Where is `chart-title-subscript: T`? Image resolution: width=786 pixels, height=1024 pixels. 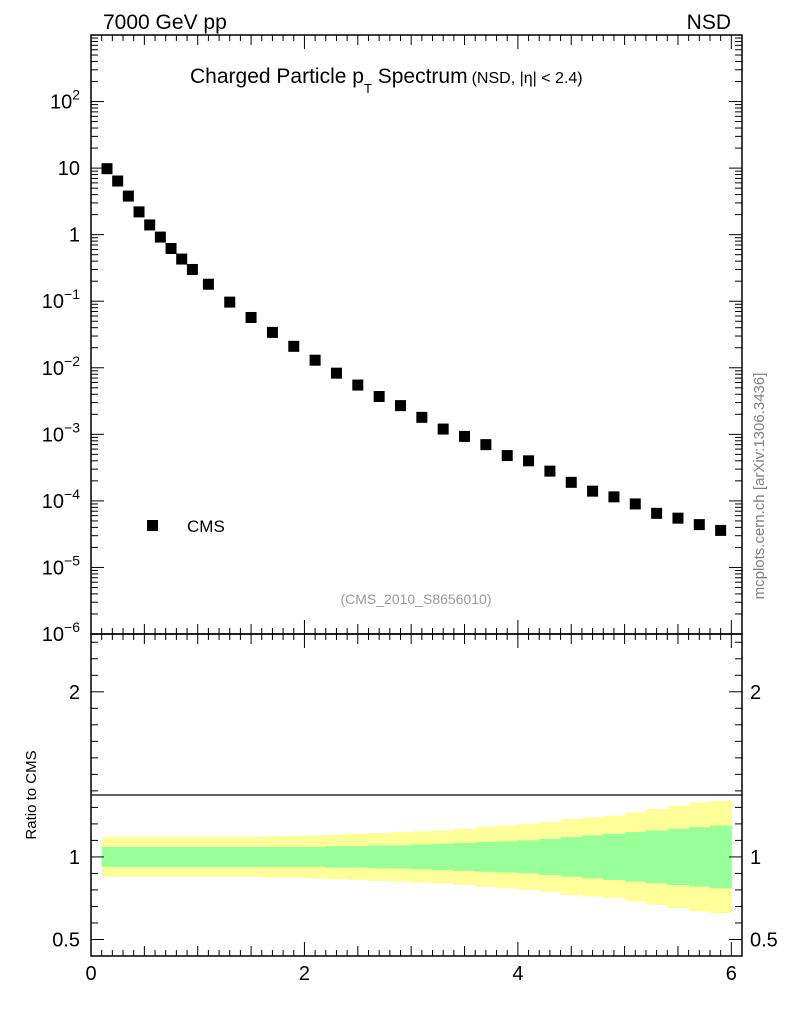
chart-title-subscript: T is located at coordinates (368, 88).